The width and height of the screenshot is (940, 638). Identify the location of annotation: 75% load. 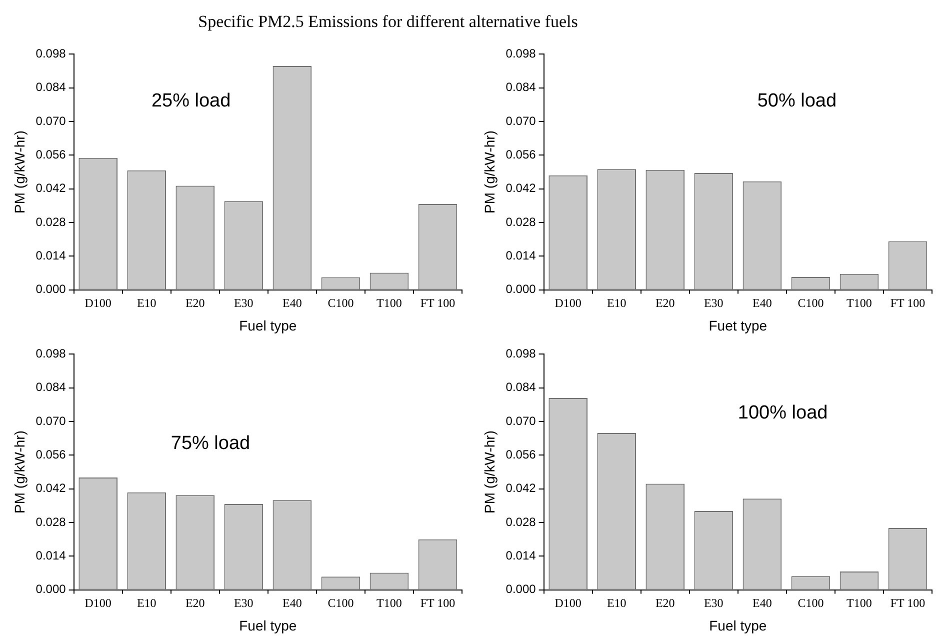
(210, 443).